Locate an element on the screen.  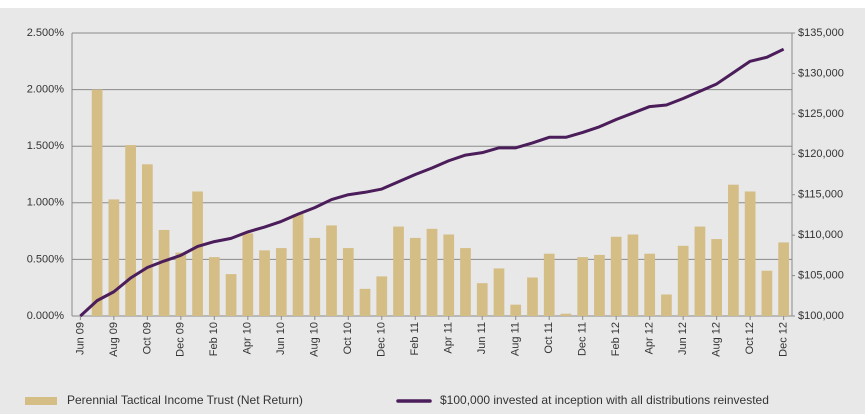
x-tick-label: Apr 12 is located at coordinates (650, 338).